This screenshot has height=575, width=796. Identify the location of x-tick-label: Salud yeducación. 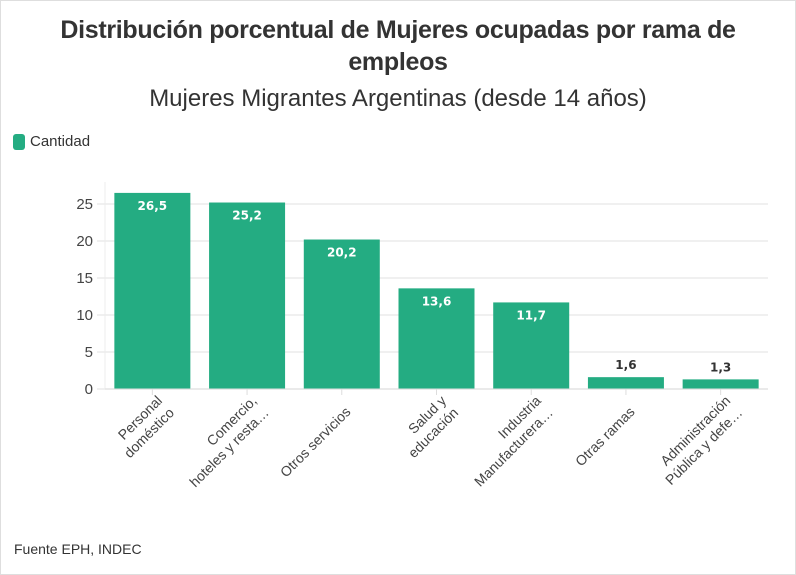
(427, 426).